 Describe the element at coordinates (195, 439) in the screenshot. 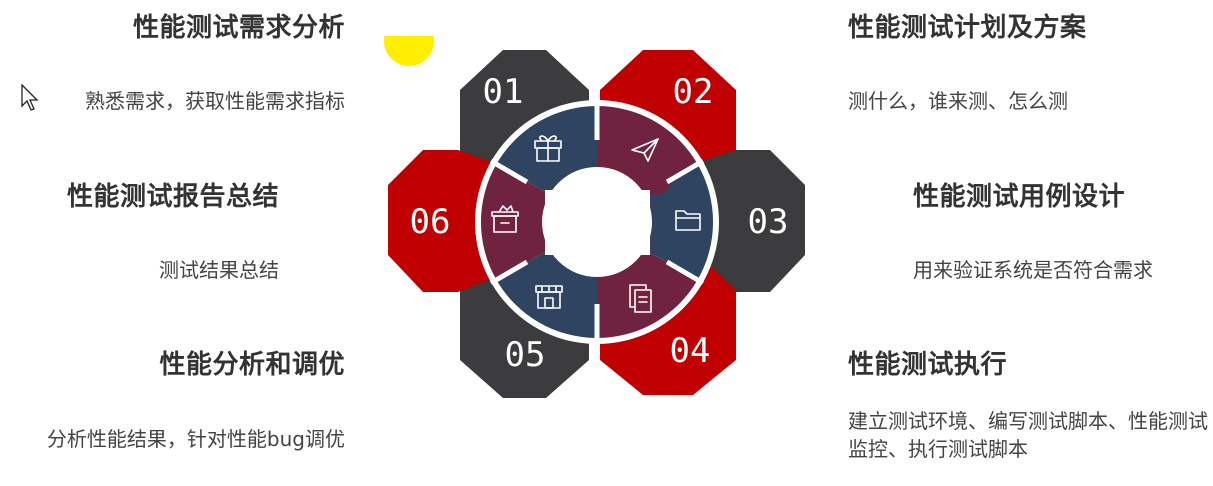

I see `step-05-description: 分析性能结果，针对性能bug调优` at that location.